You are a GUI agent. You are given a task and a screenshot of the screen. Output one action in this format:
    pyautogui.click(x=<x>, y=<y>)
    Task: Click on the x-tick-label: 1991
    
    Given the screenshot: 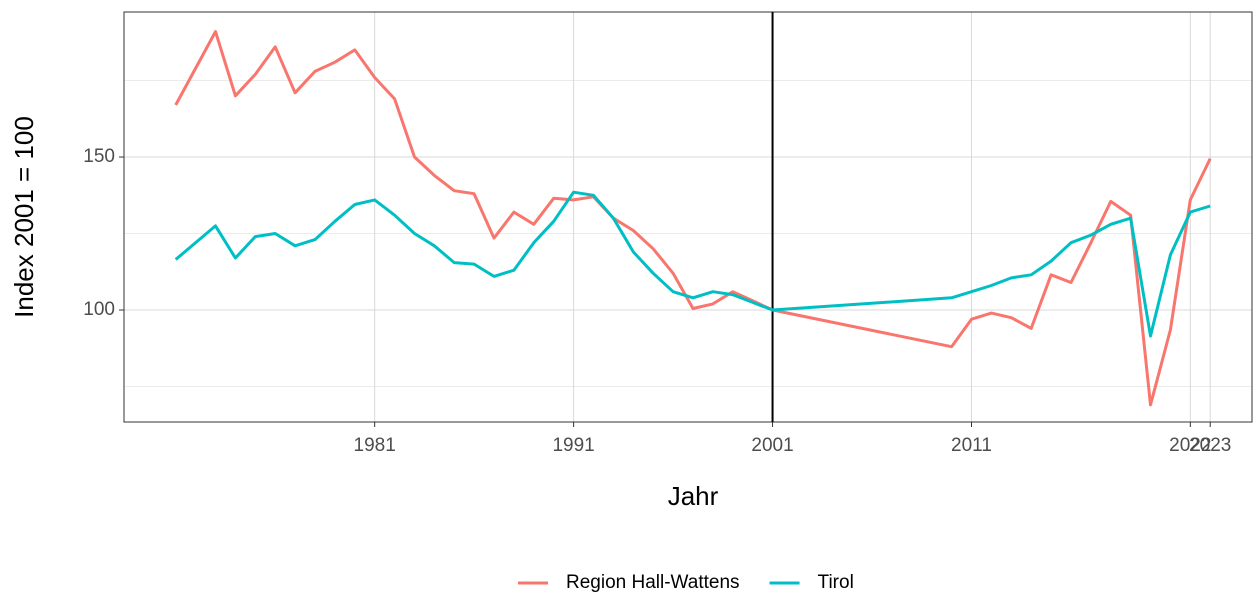 What is the action you would take?
    pyautogui.click(x=573, y=445)
    